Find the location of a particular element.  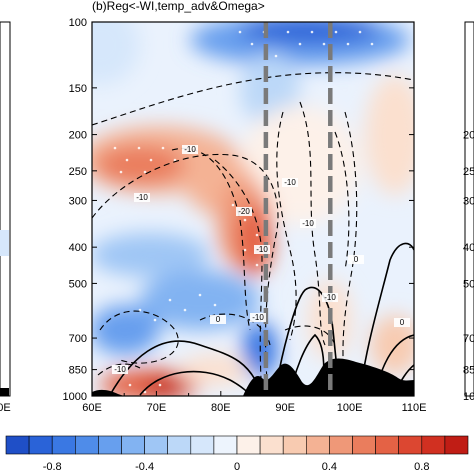

right-panel-y-tick-label: 100 is located at coordinates (468, 397).